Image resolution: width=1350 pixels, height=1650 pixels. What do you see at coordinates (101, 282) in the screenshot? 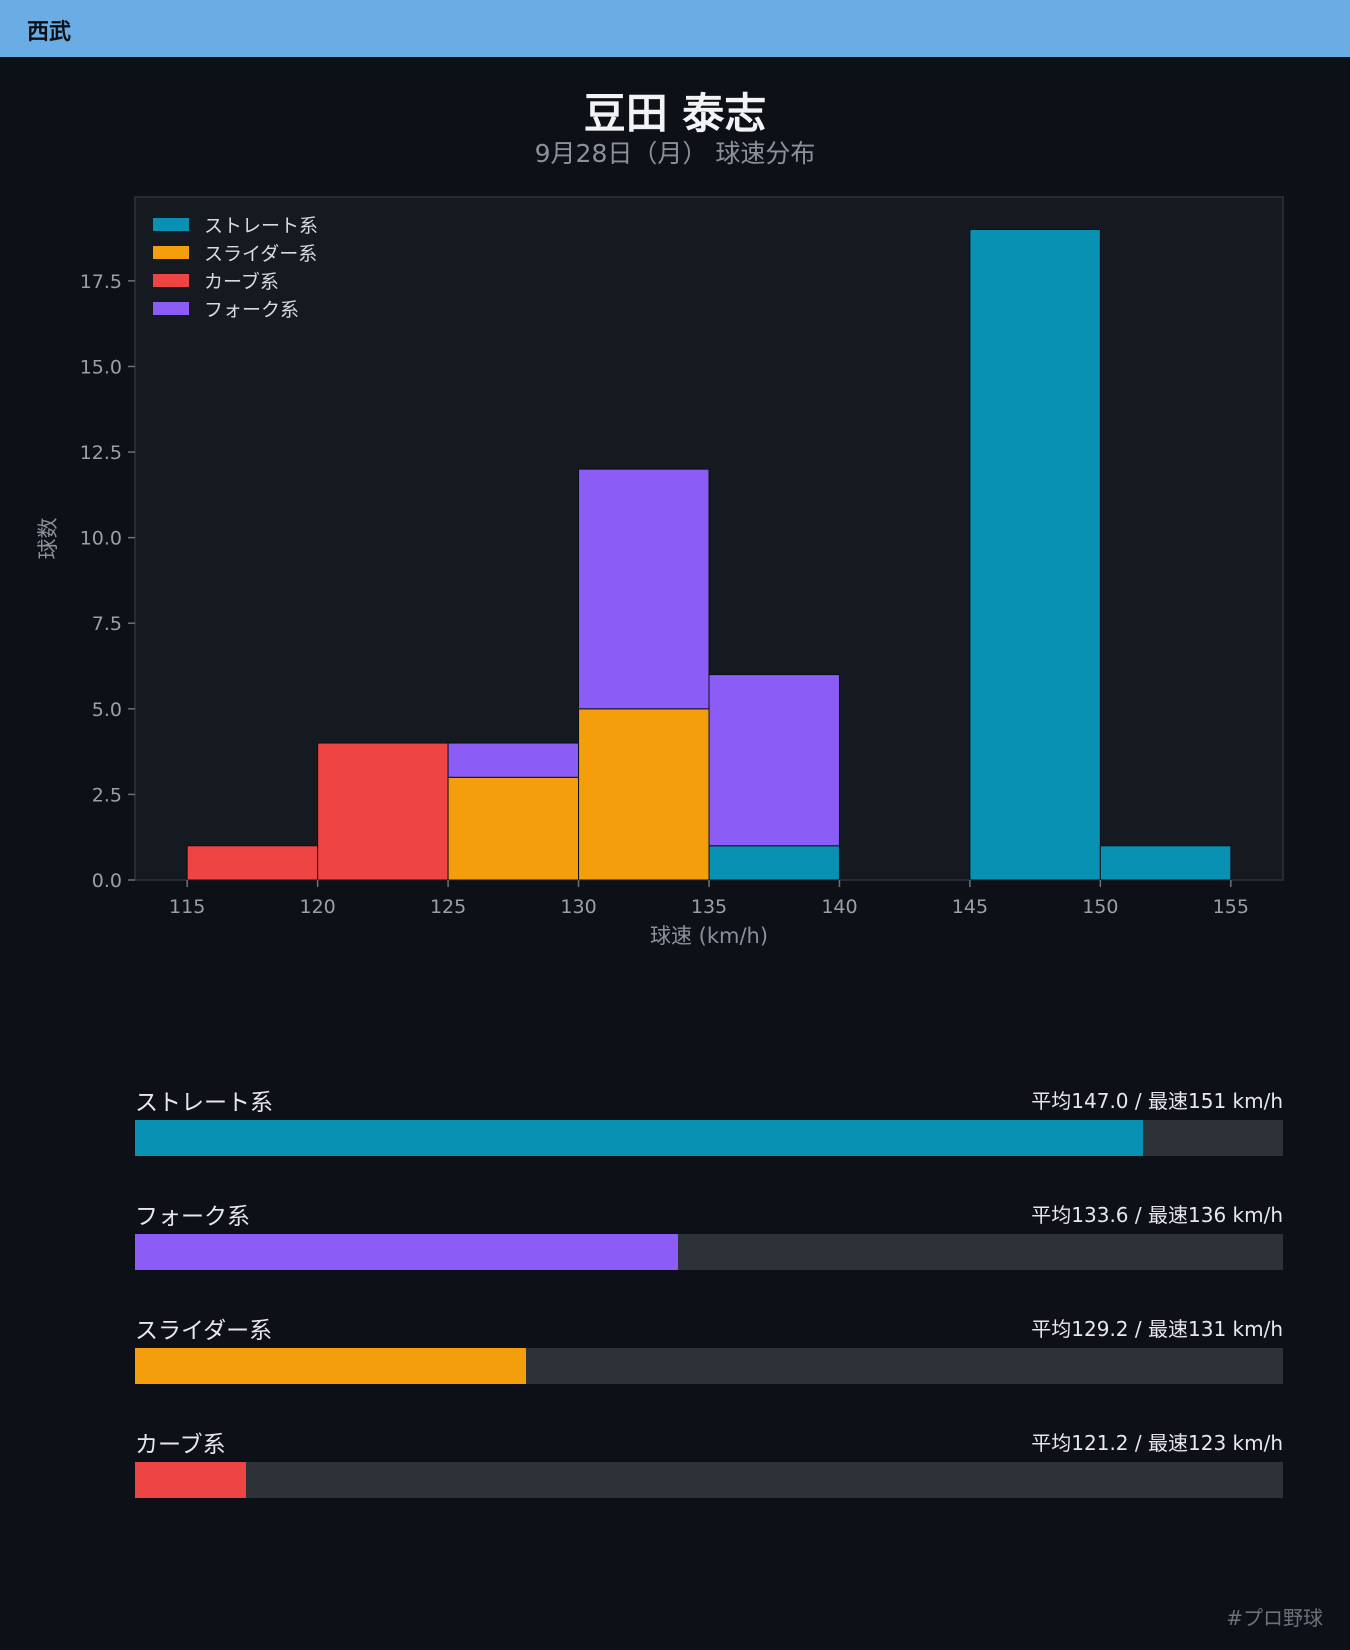
I see `y-tick-label: 17.5` at bounding box center [101, 282].